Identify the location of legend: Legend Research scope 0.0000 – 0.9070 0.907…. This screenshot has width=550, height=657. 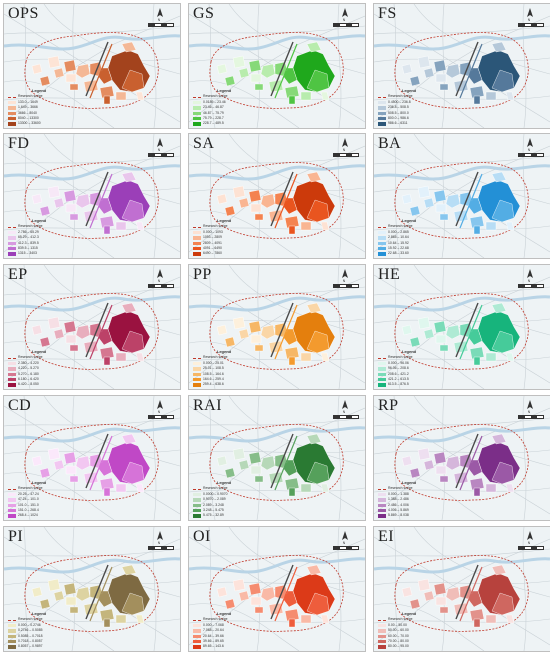
(224, 499).